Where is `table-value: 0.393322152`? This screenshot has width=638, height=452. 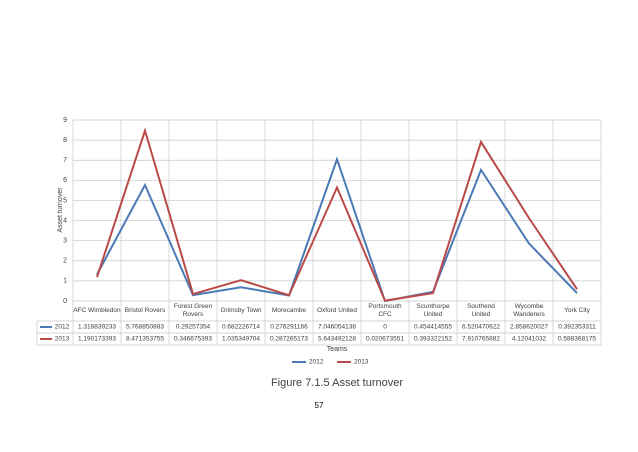 table-value: 0.393322152 is located at coordinates (433, 339).